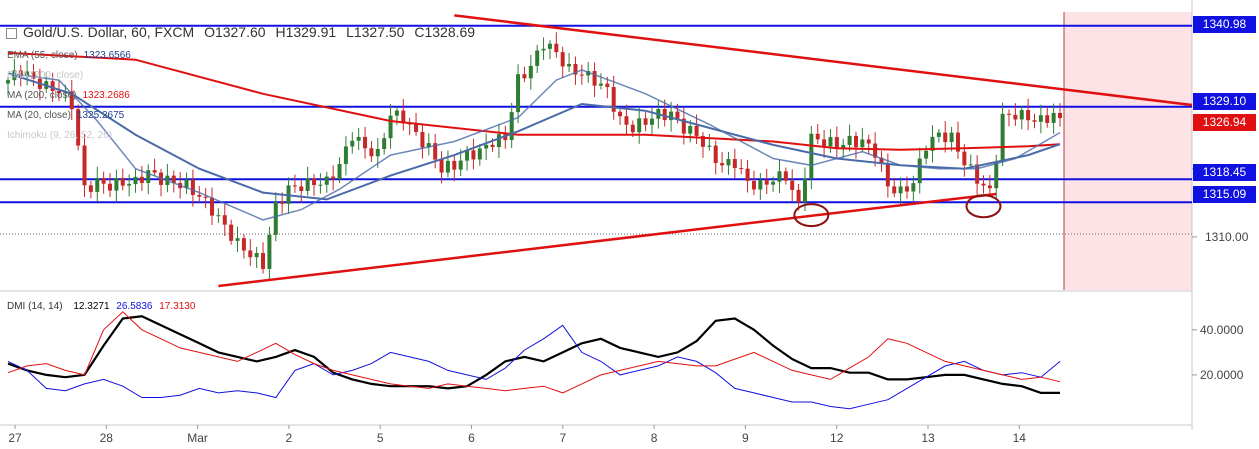 This screenshot has height=449, width=1259. I want to click on support-trendline, so click(607, 240).